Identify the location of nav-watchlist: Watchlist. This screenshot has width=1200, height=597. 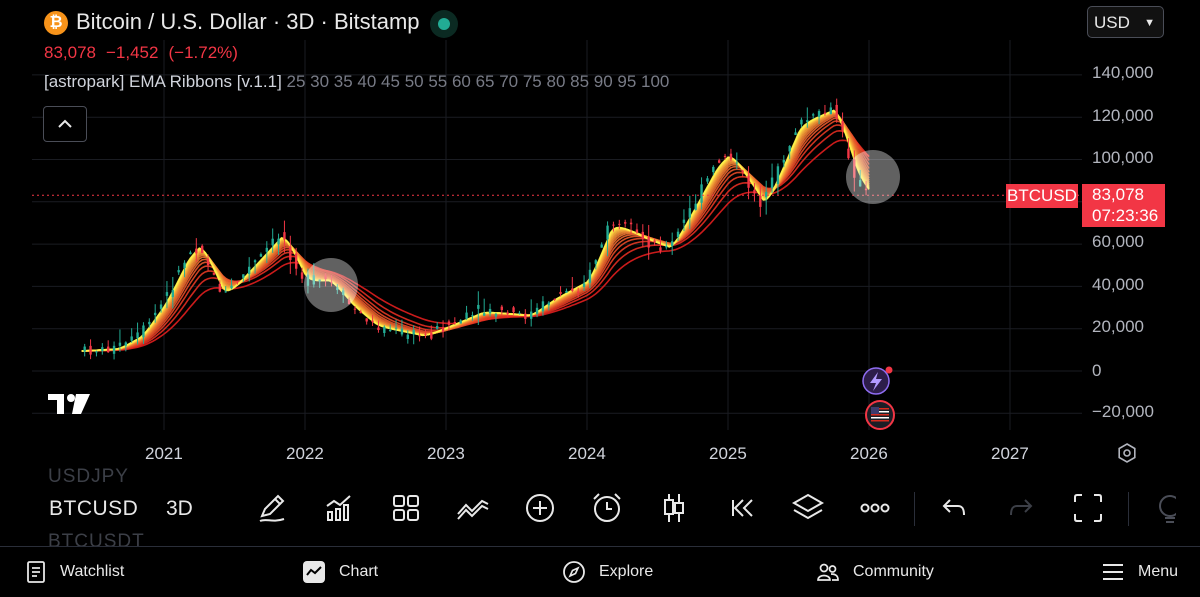
(75, 572).